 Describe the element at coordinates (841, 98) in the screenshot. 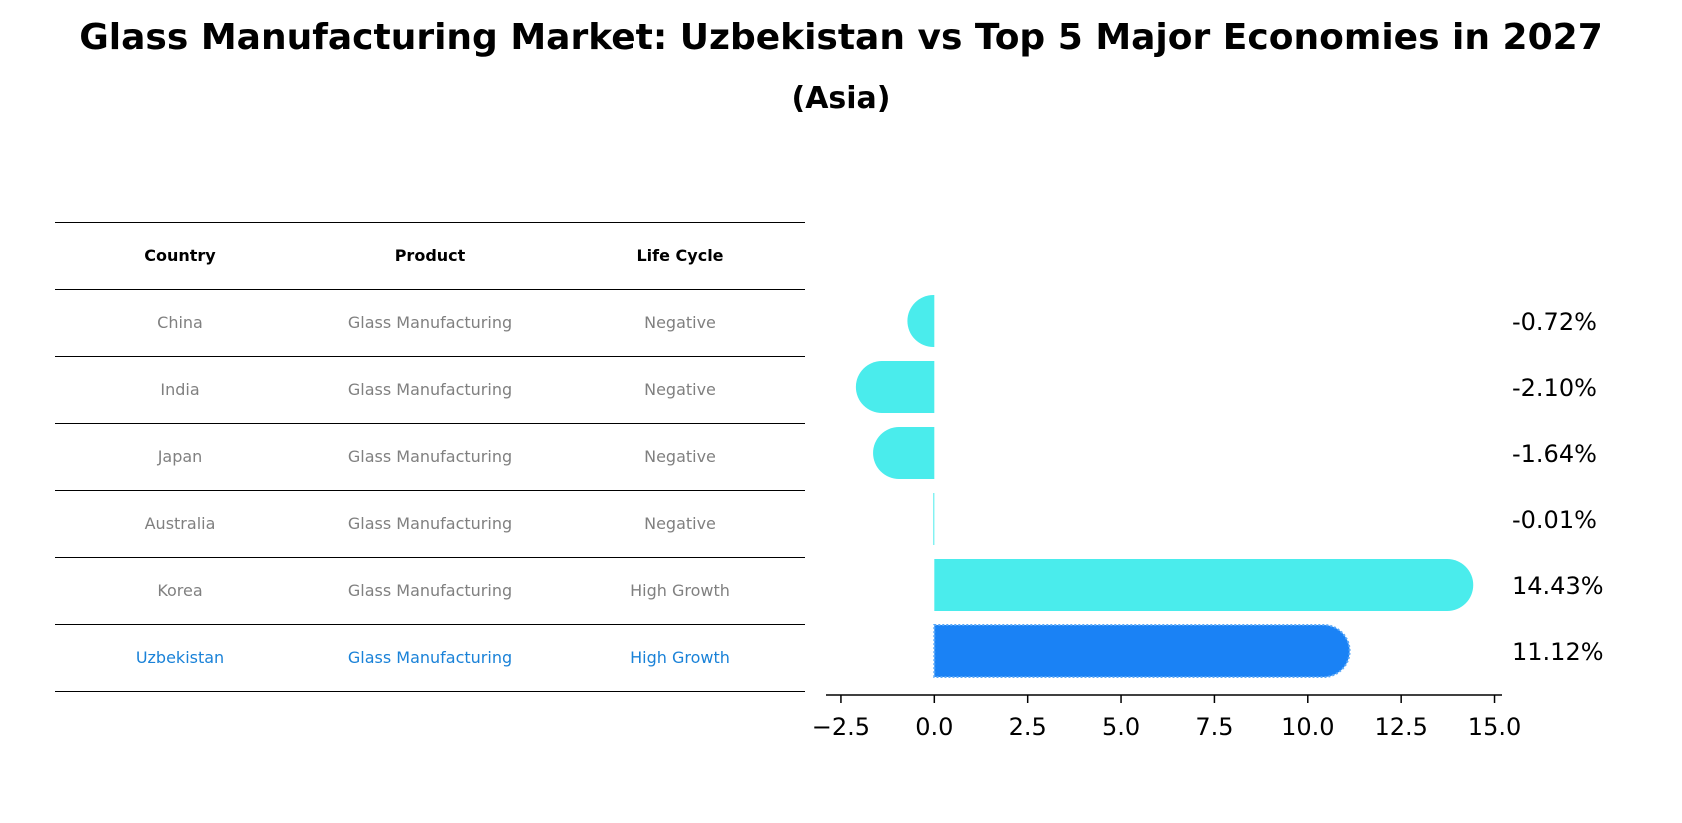

I see `chart-subtitle: (Asia)` at that location.